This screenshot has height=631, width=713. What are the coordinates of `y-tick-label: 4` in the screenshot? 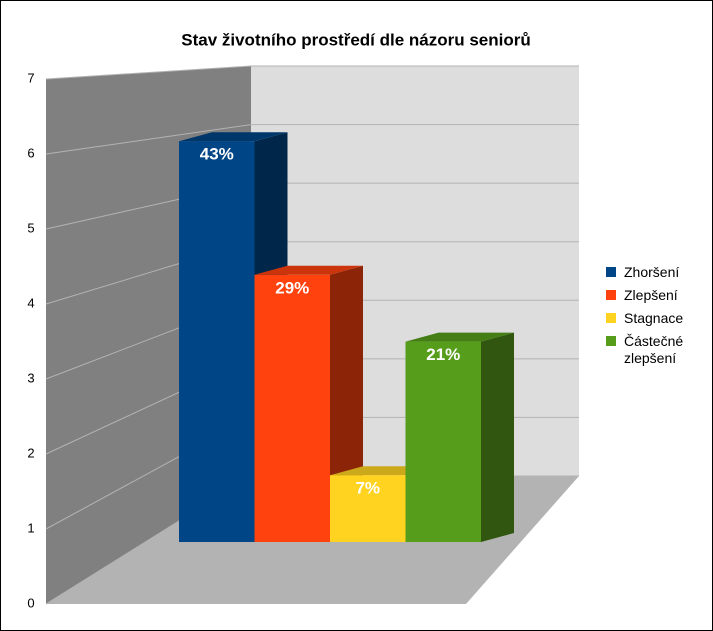 It's located at (30, 302).